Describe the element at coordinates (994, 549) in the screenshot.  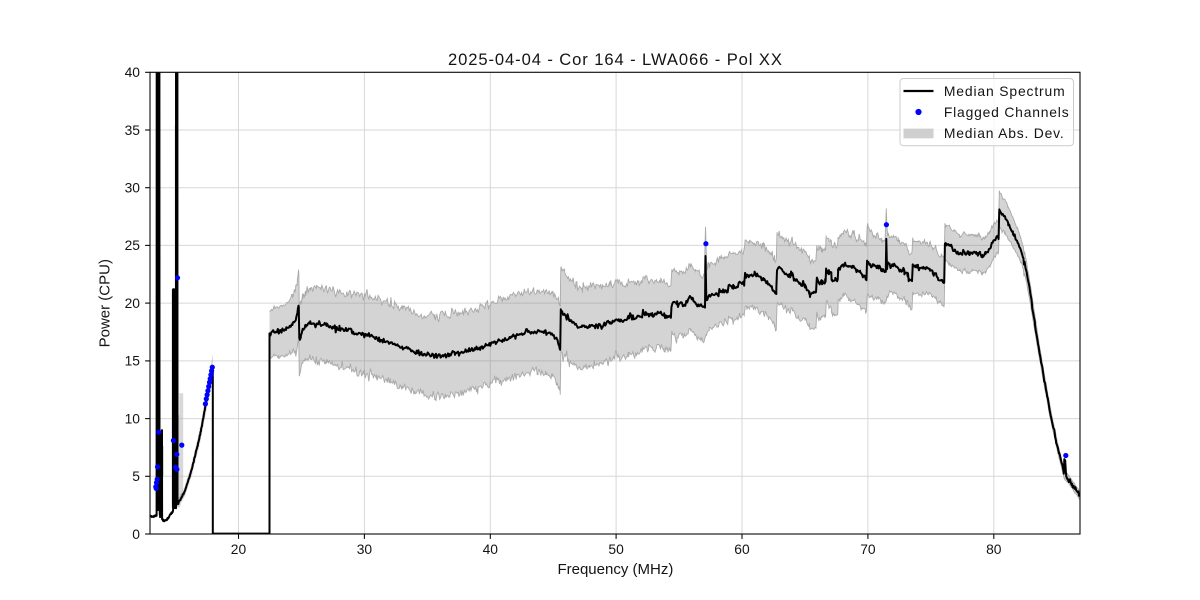
I see `svg-text: 80` at that location.